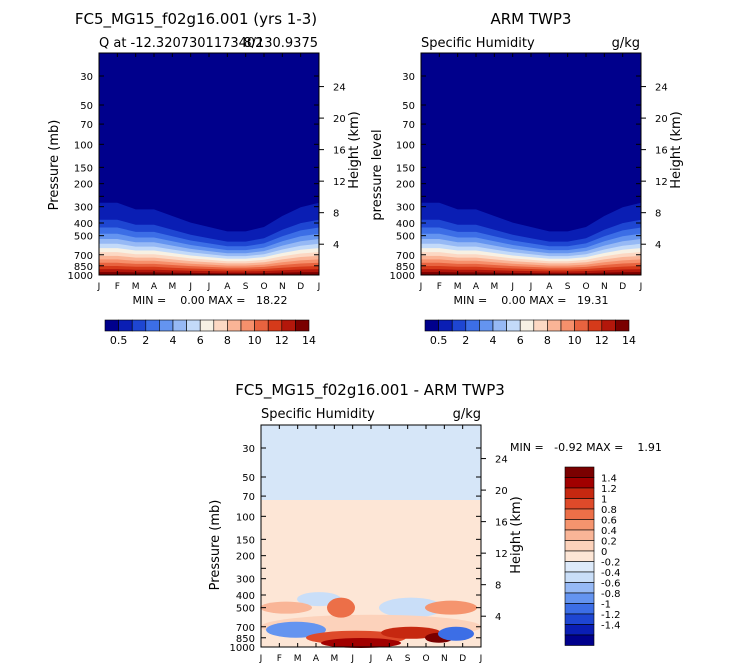  Describe the element at coordinates (661, 119) in the screenshot. I see `height-tick-label: 20` at that location.